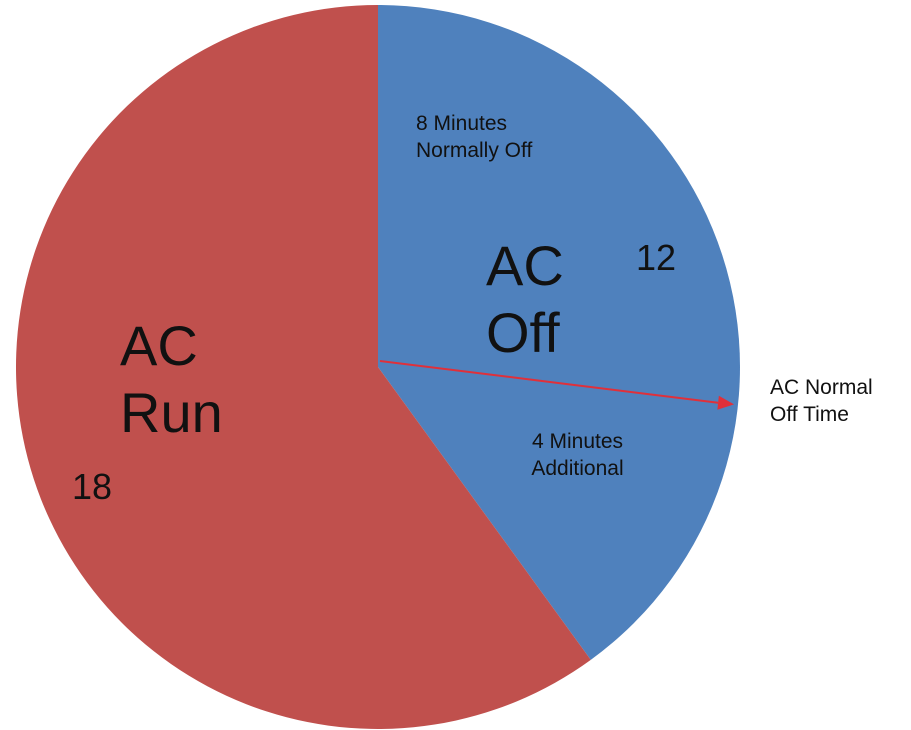 The height and width of the screenshot is (730, 911). What do you see at coordinates (726, 402) in the screenshot?
I see `normal-off-time-arrowhead` at bounding box center [726, 402].